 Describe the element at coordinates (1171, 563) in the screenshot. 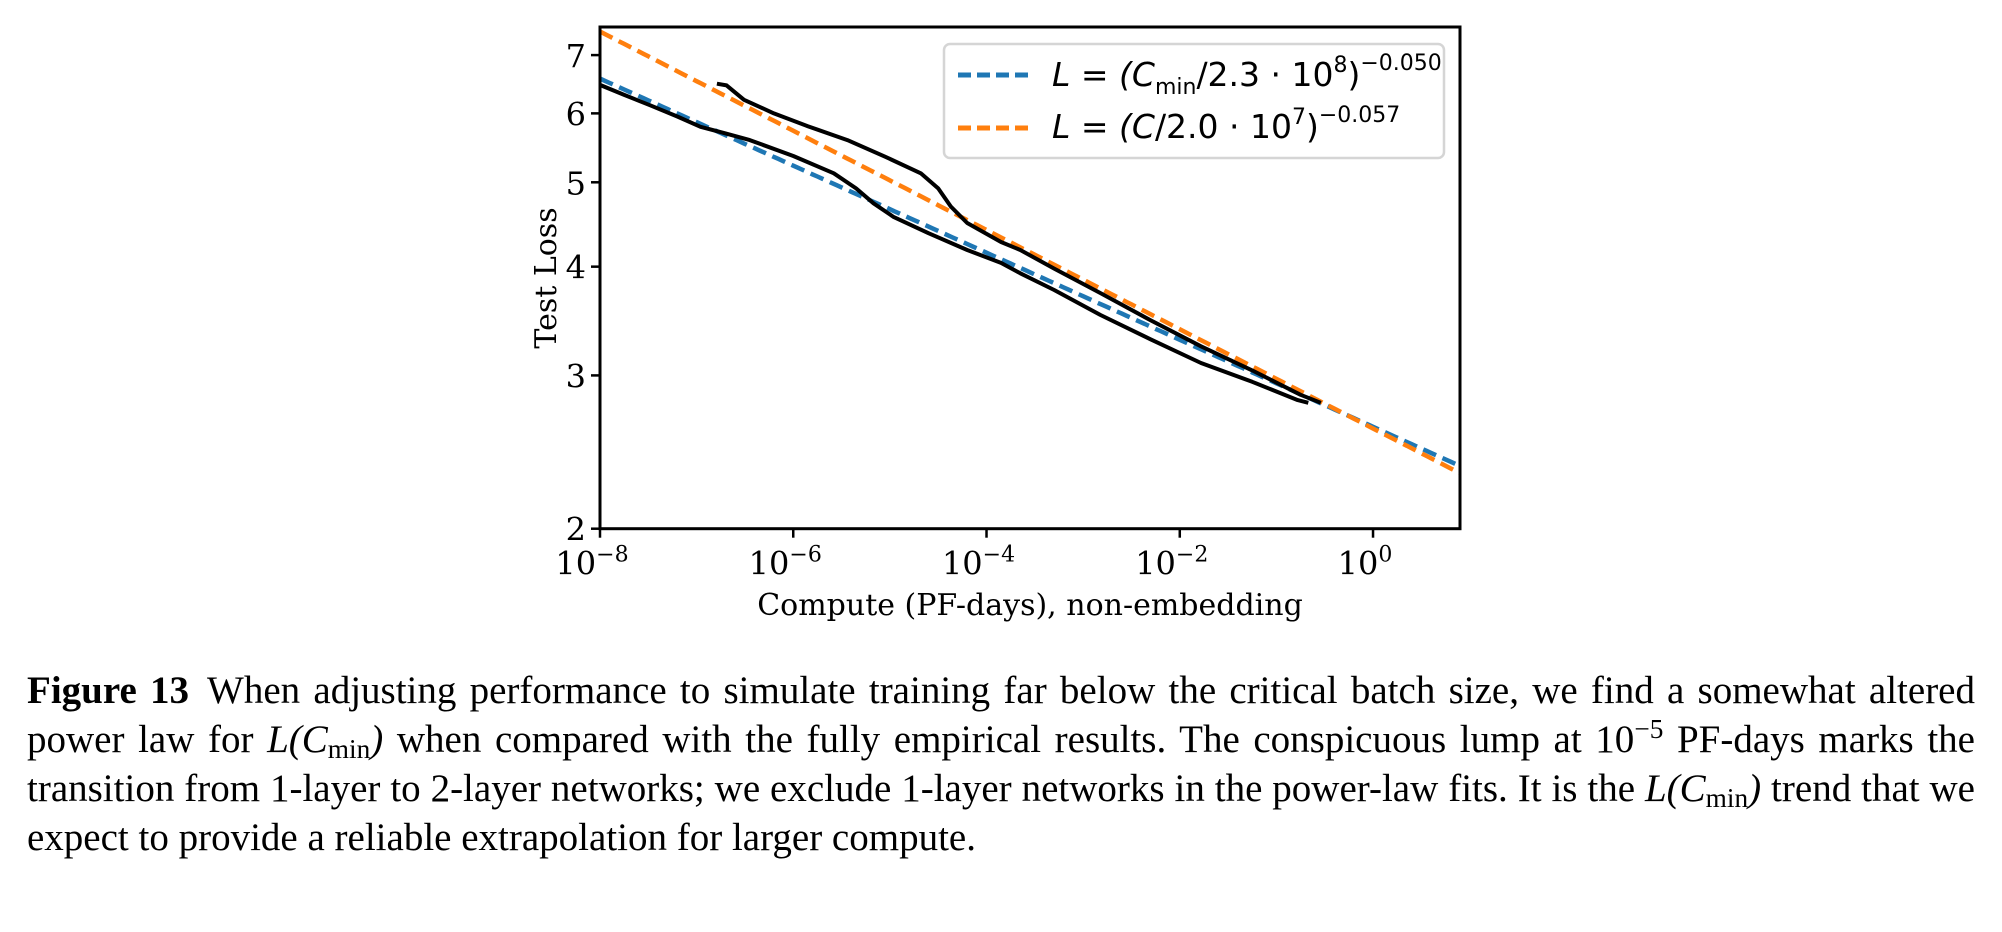

I see `x-tick-label: 10⁻²` at that location.